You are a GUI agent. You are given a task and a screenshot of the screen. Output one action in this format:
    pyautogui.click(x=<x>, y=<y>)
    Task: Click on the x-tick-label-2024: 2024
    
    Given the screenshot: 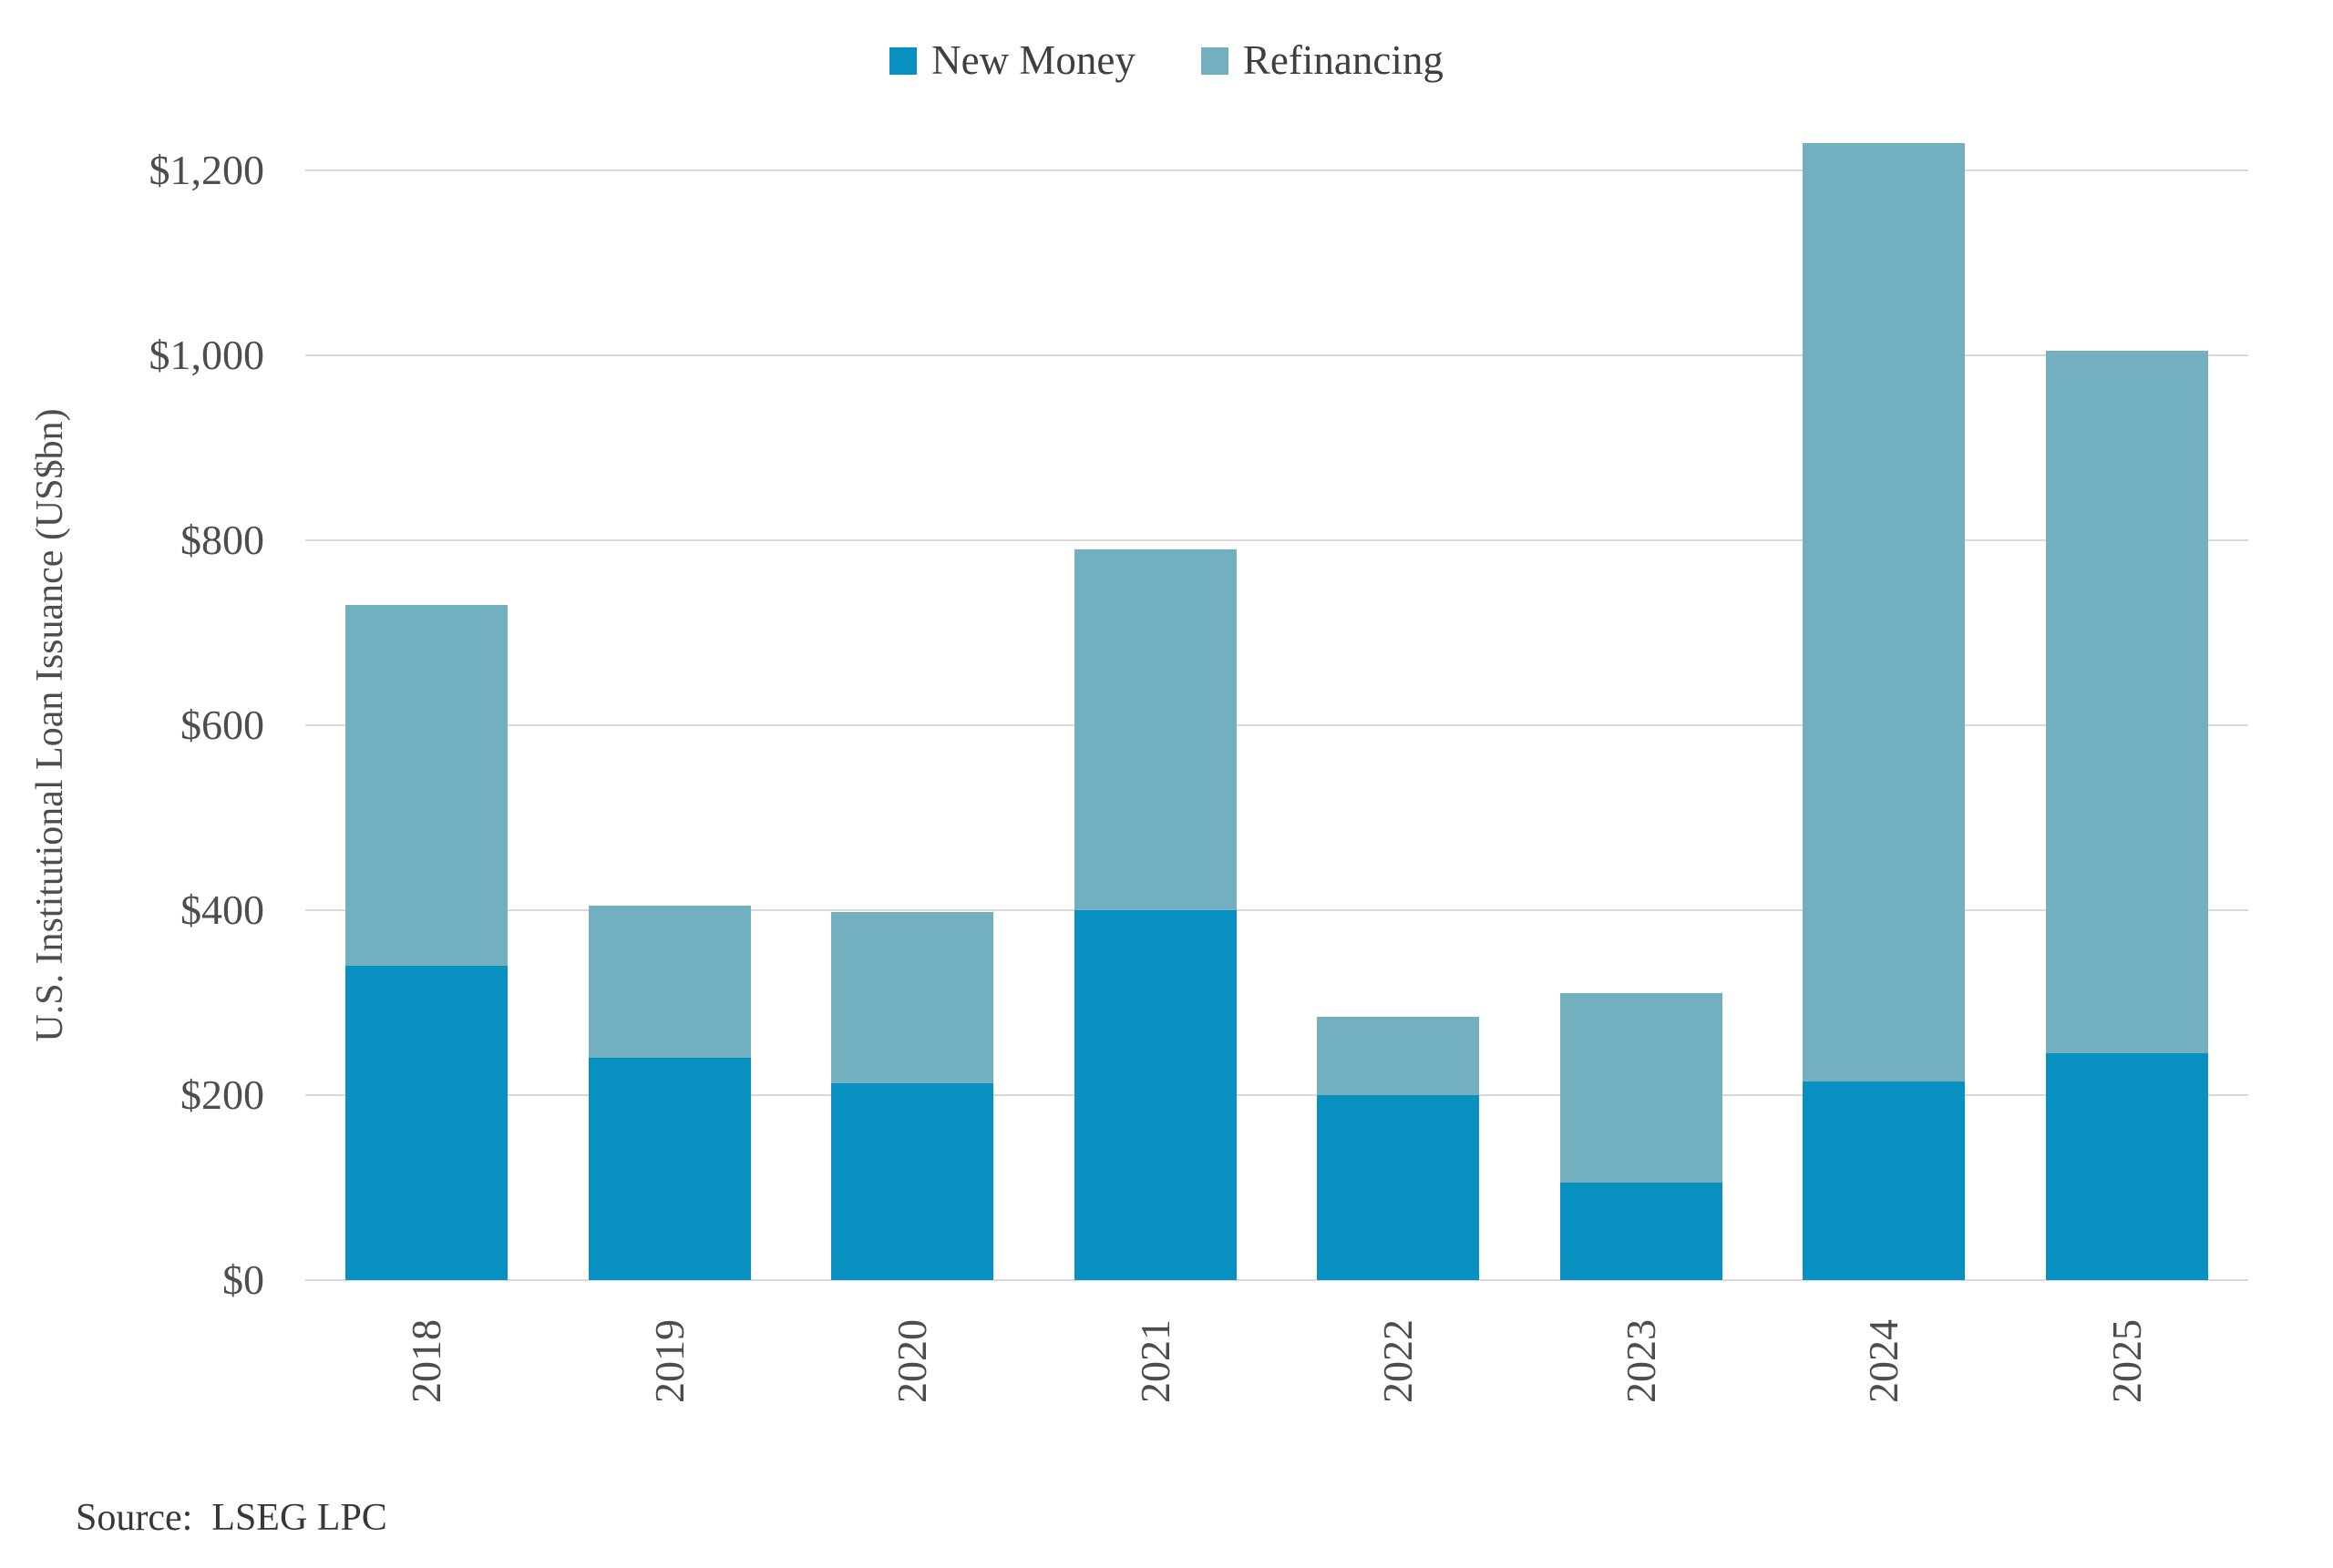 What is the action you would take?
    pyautogui.click(x=1884, y=1361)
    